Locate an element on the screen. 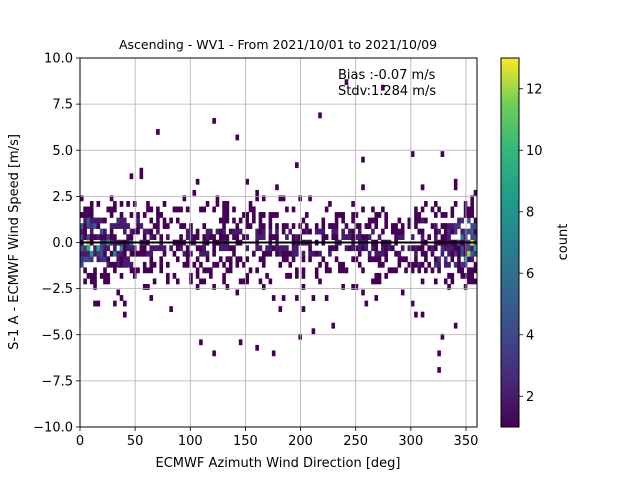  x-tick-label: 300 is located at coordinates (410, 441).